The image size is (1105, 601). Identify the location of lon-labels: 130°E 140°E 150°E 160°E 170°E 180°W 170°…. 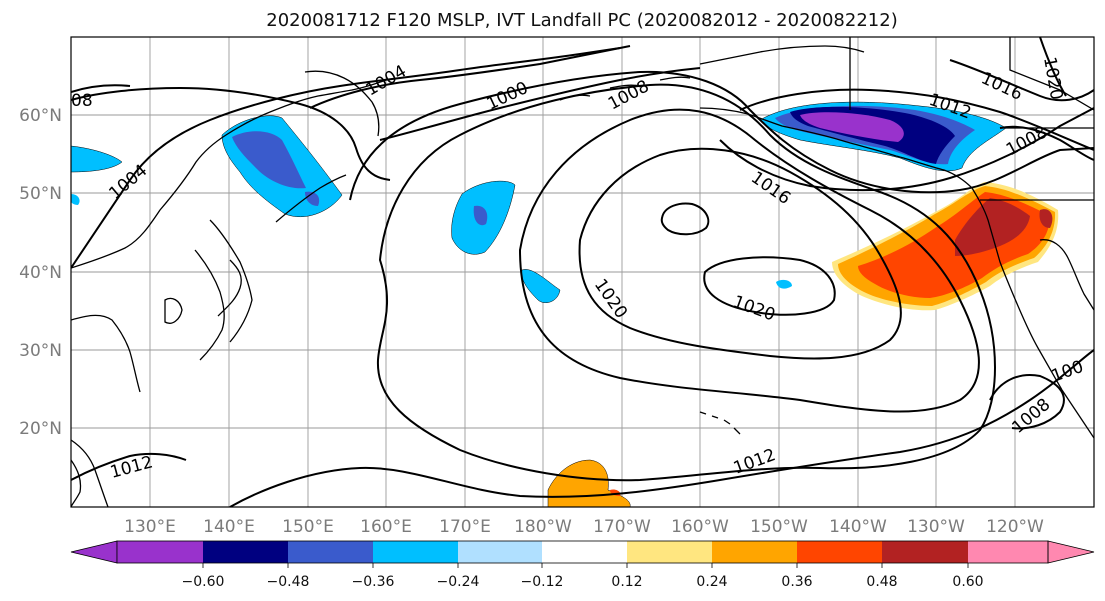
(584, 527).